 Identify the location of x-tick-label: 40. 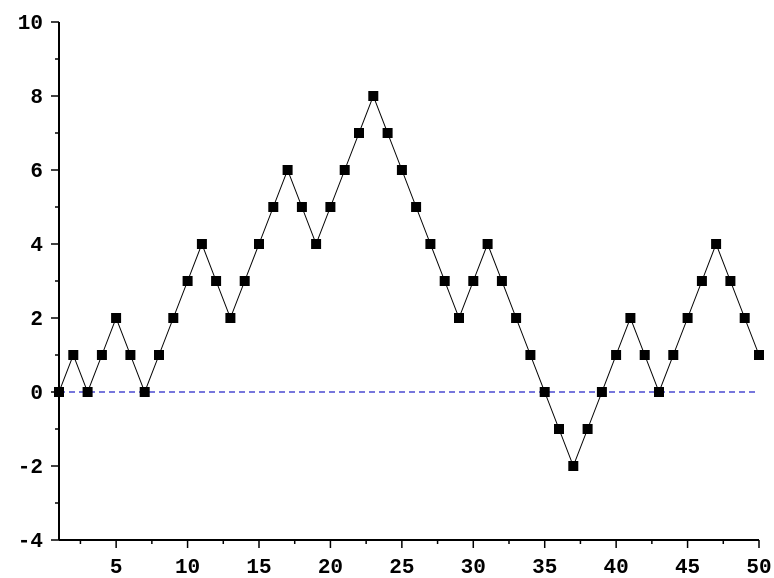
(616, 567).